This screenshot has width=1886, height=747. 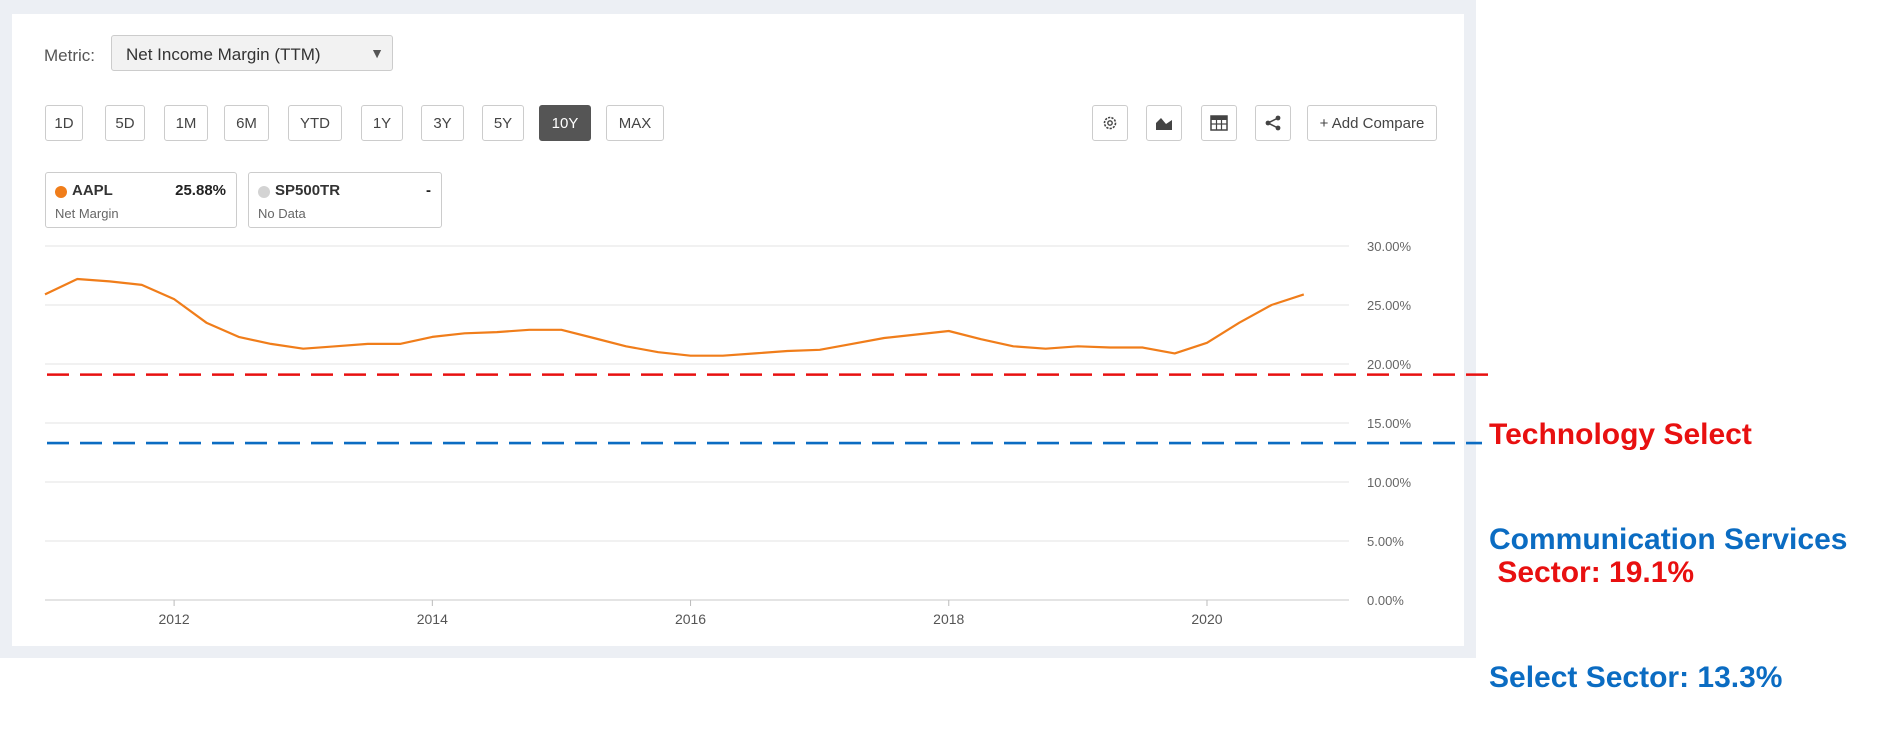 I want to click on share-button, so click(x=1273, y=123).